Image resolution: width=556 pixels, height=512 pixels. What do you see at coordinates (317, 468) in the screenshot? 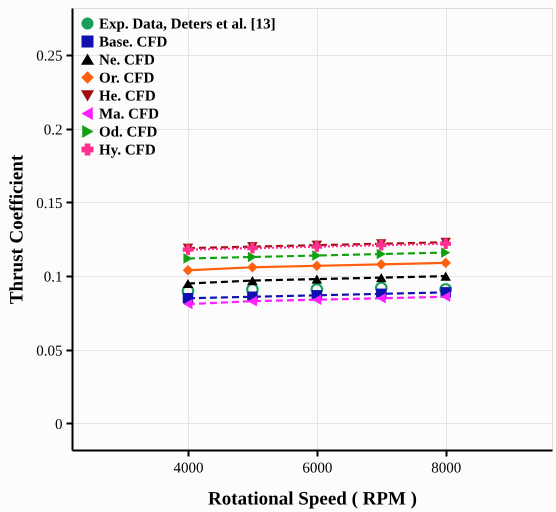
I see `x-tick-label: 6000` at bounding box center [317, 468].